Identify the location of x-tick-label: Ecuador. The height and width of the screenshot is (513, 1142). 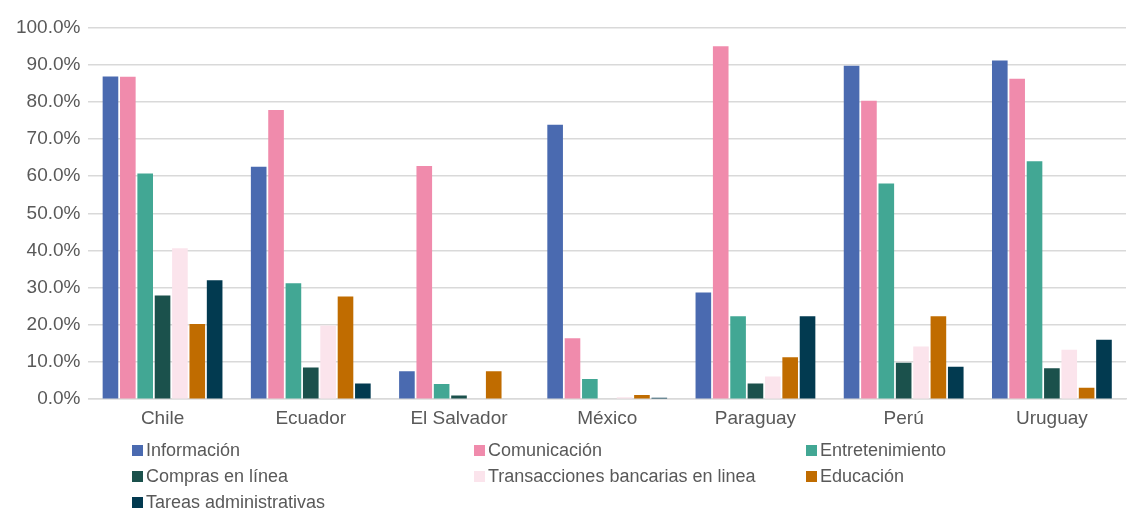
(311, 417).